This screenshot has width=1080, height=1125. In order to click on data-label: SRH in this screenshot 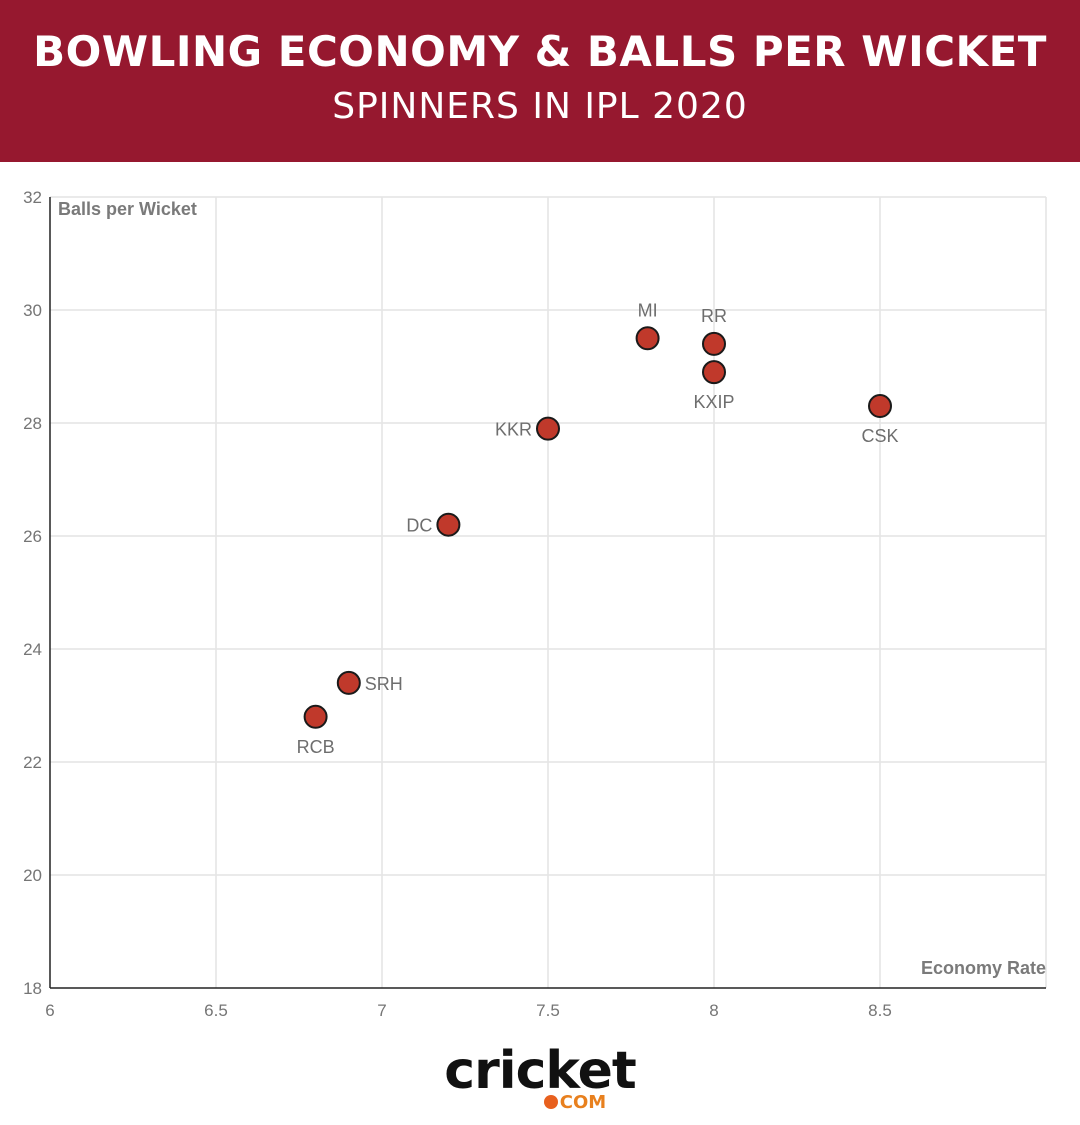, I will do `click(384, 684)`.